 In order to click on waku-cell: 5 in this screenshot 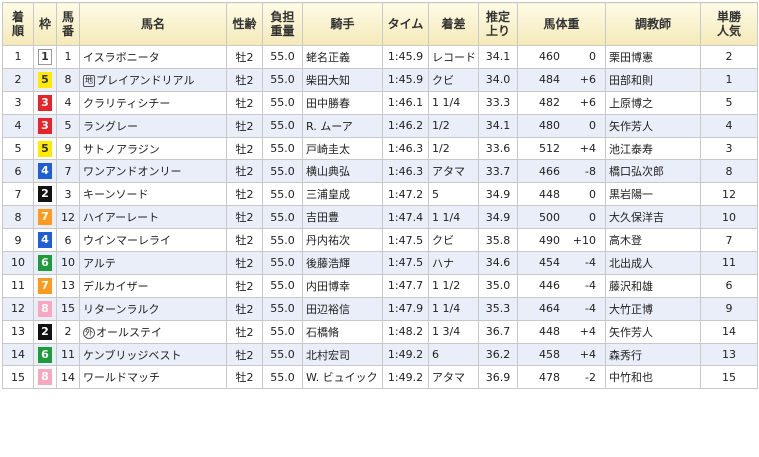, I will do `click(45, 148)`.